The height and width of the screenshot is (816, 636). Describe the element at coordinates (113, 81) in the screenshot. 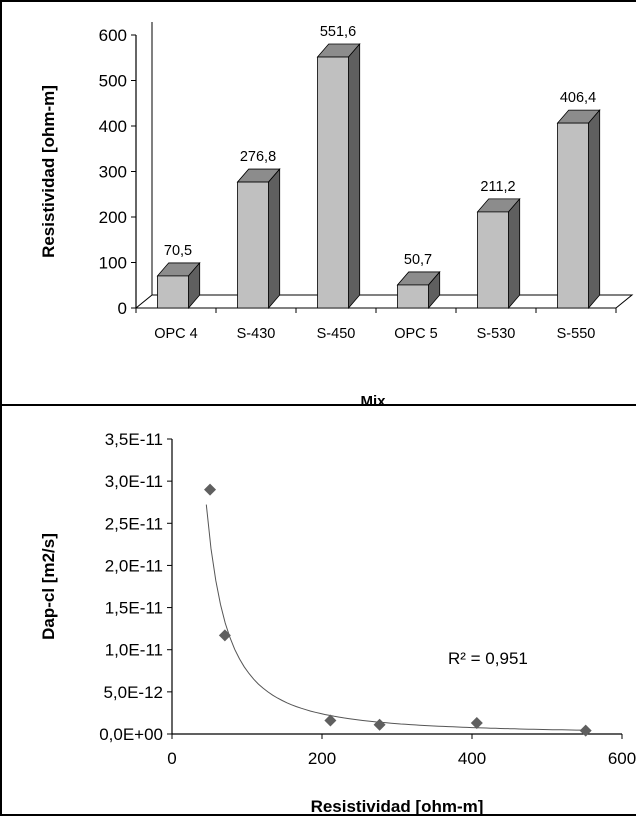

I see `y-tick-label: 500` at that location.